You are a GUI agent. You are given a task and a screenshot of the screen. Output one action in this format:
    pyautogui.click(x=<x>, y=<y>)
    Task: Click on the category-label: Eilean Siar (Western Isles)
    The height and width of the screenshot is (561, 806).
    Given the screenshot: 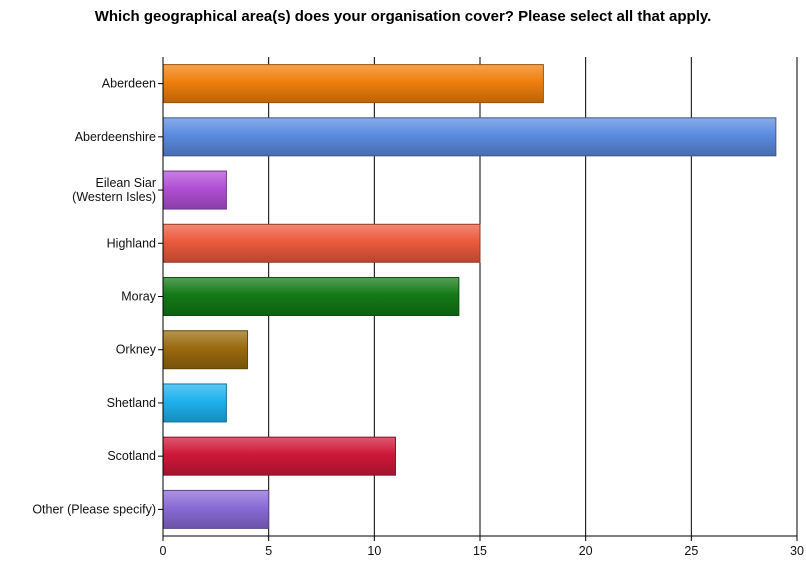 What is the action you would take?
    pyautogui.click(x=114, y=190)
    